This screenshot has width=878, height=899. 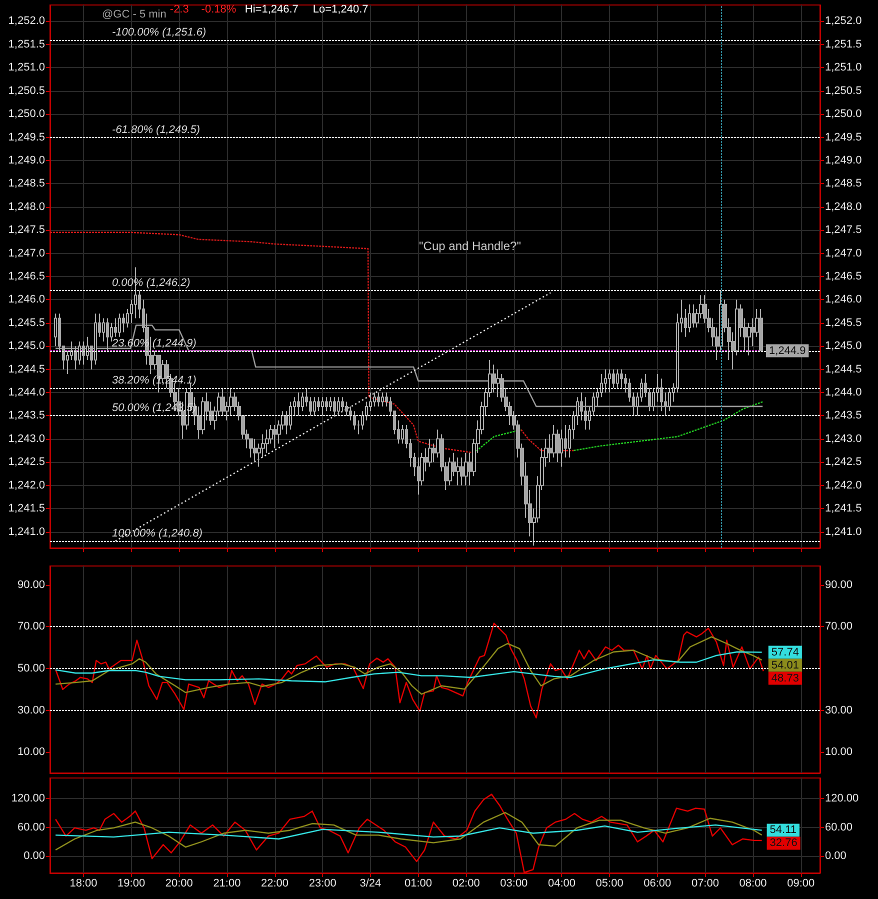 What do you see at coordinates (31, 827) in the screenshot?
I see `y-tick-label: 60.00` at bounding box center [31, 827].